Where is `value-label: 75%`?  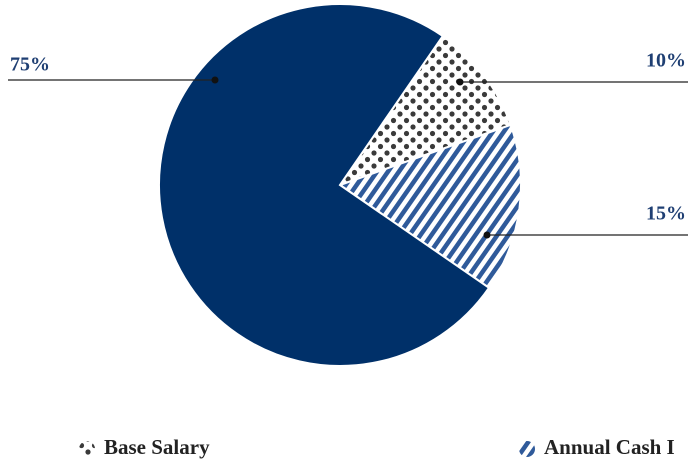 value-label: 75% is located at coordinates (30, 65).